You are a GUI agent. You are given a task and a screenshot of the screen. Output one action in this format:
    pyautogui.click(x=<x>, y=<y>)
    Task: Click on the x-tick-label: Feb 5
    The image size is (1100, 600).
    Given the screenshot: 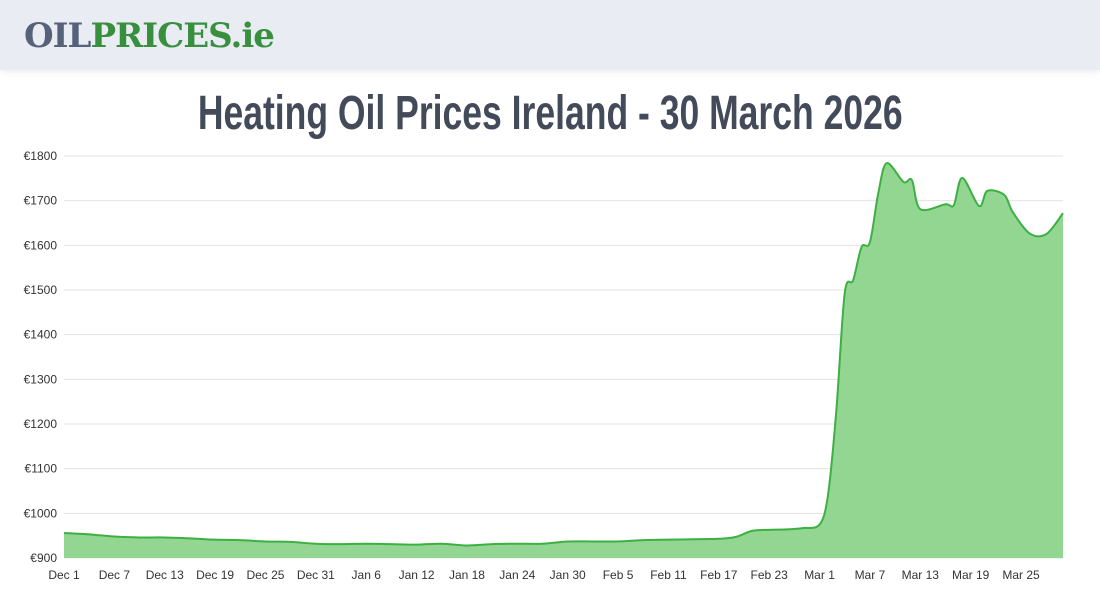 What is the action you would take?
    pyautogui.click(x=618, y=575)
    